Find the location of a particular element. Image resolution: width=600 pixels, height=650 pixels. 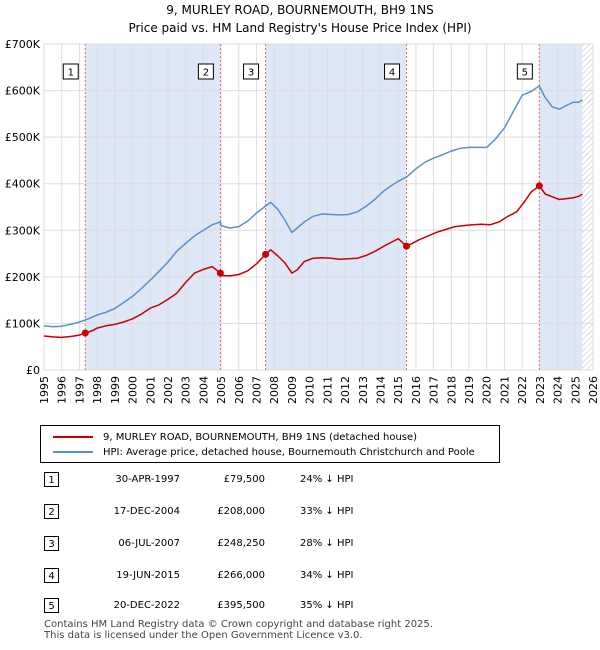

sale-number: 5 is located at coordinates (51, 605).